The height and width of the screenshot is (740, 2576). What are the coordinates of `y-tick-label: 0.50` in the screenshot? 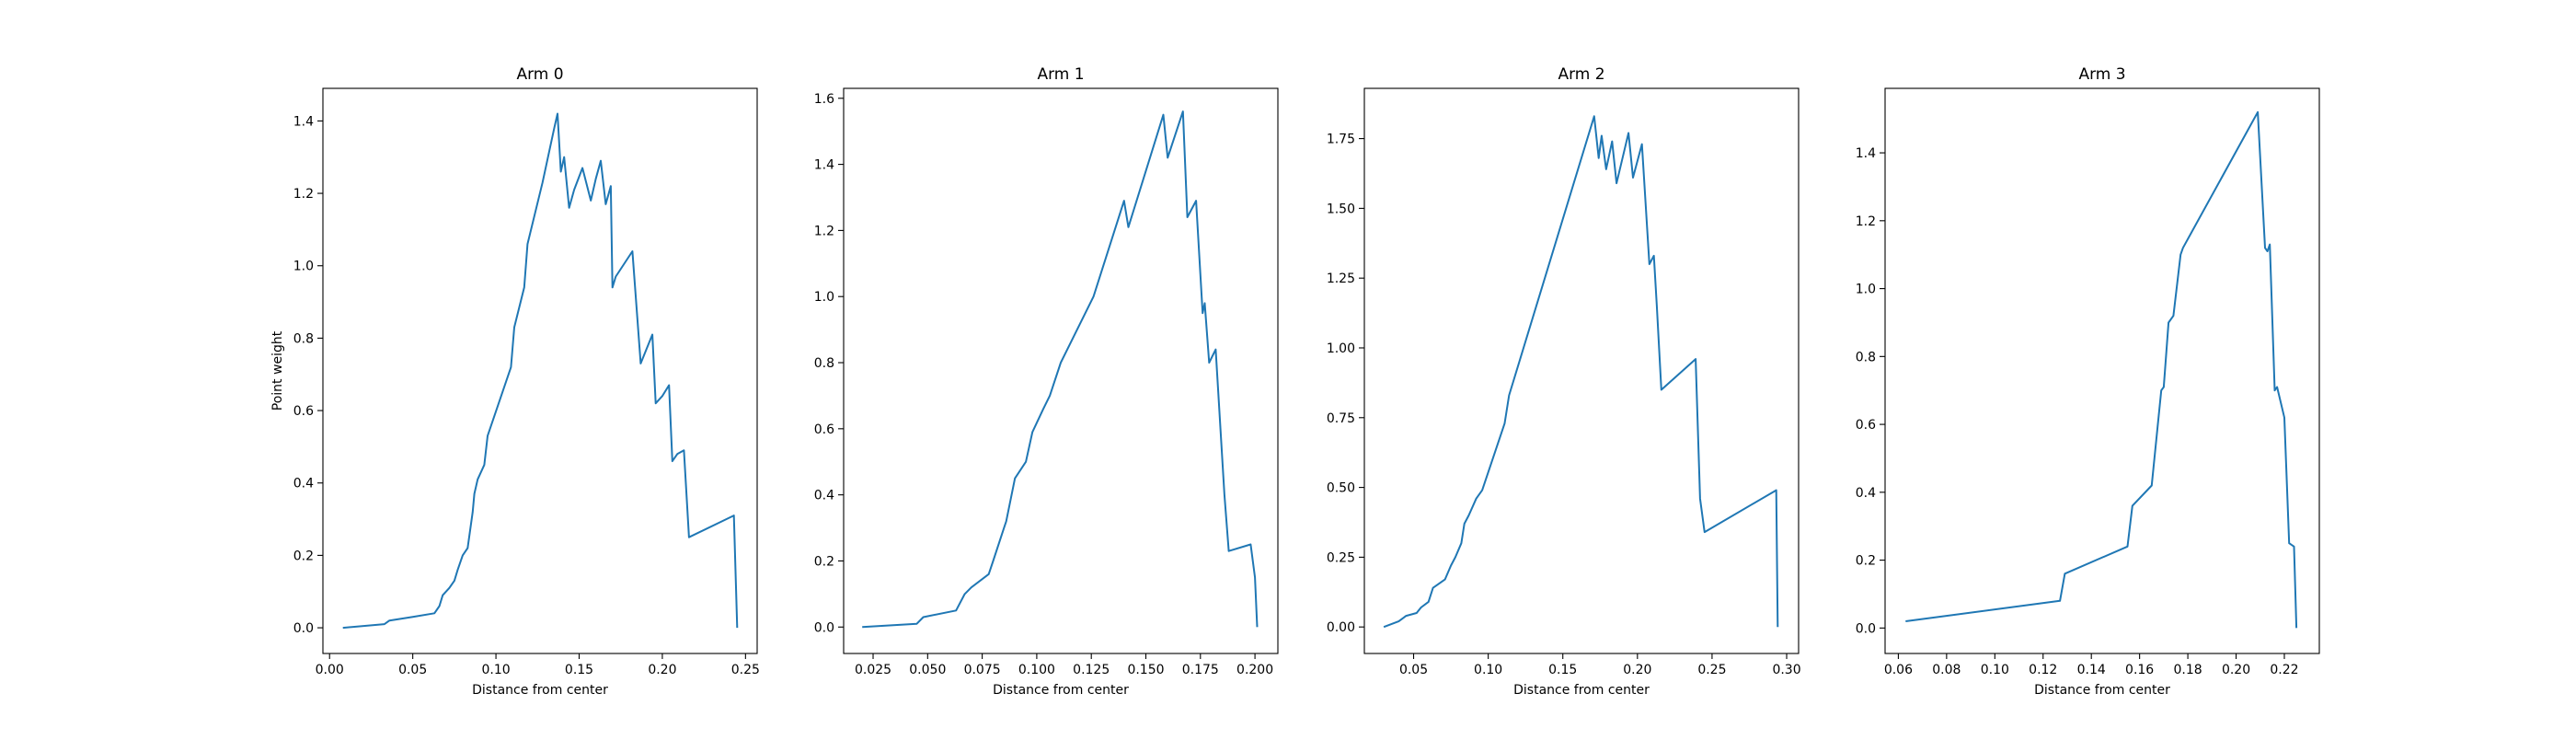 It's located at (1341, 489).